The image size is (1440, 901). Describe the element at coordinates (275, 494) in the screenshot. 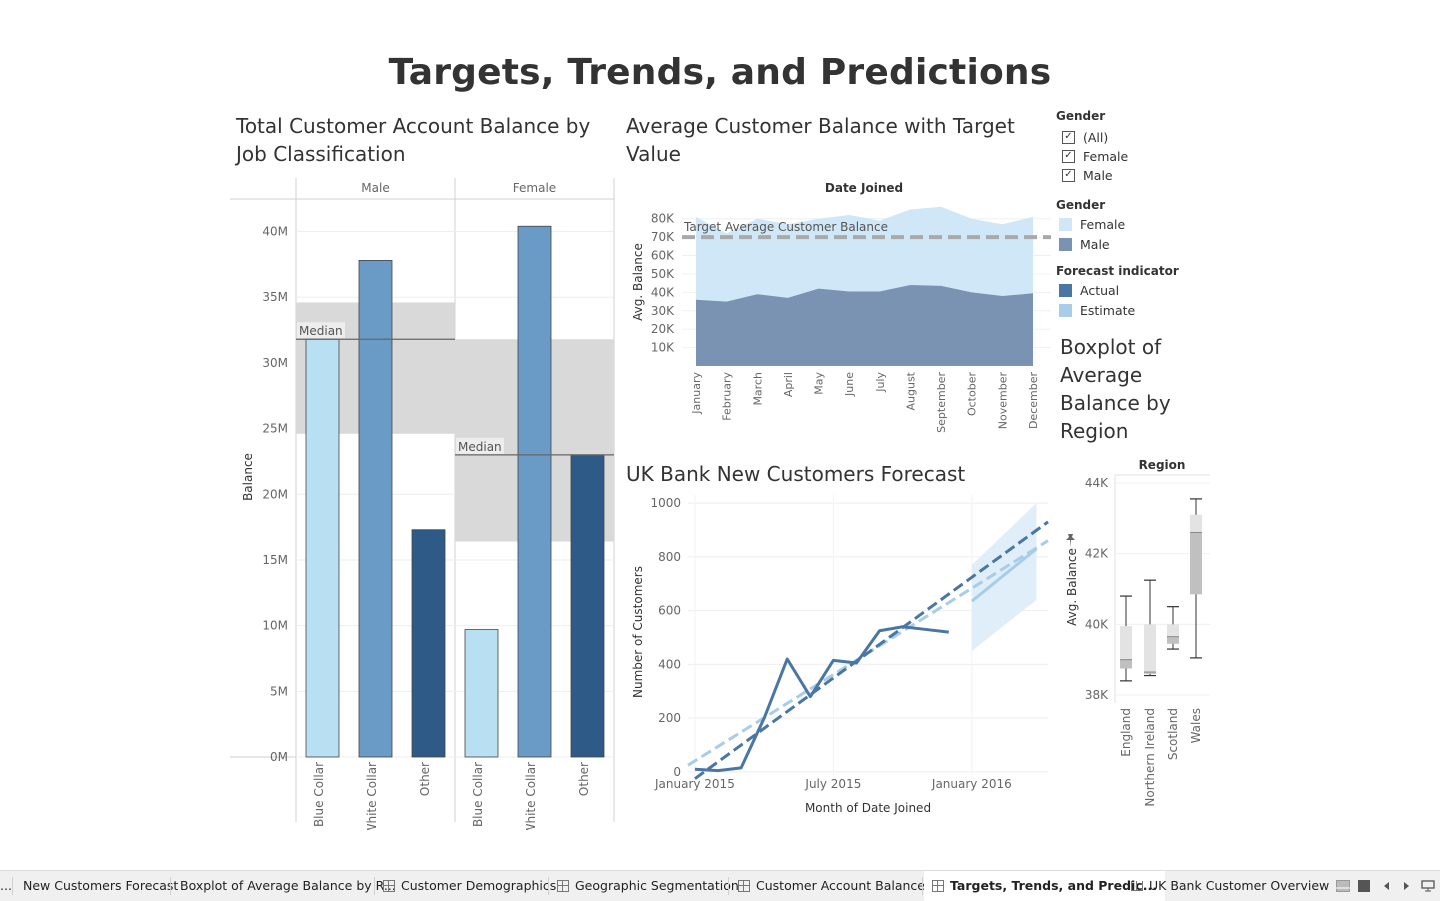

I see `y-tick-label: 20M` at that location.